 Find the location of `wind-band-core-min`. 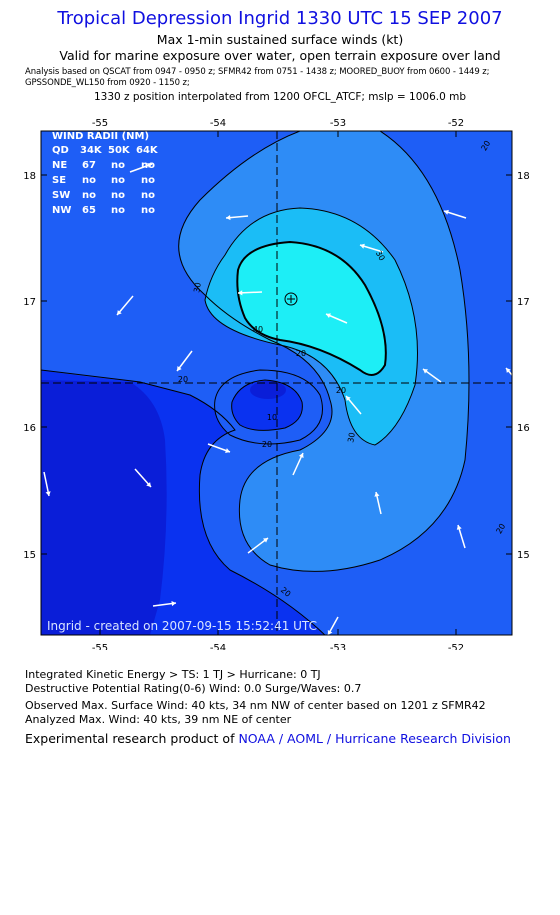

wind-band-core-min is located at coordinates (268, 390).